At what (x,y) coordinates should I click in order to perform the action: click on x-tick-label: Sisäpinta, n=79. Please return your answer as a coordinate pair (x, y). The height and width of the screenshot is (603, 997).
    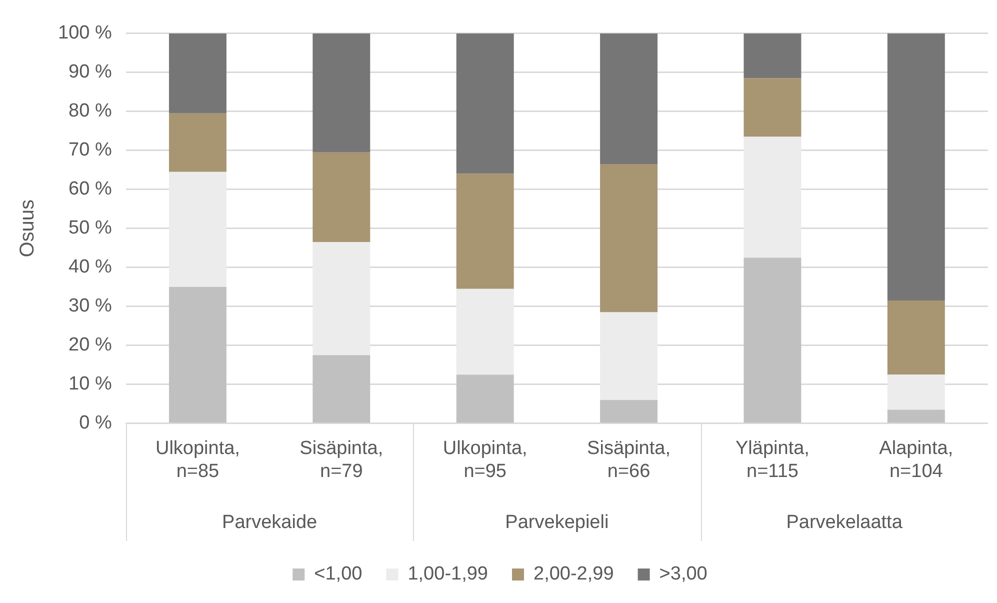
    Looking at the image, I should click on (342, 460).